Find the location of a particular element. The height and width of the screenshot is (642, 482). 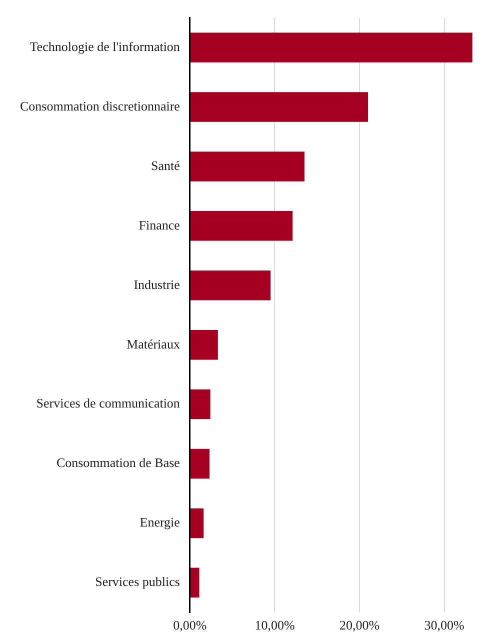

y-tick-label: Santé is located at coordinates (165, 165).